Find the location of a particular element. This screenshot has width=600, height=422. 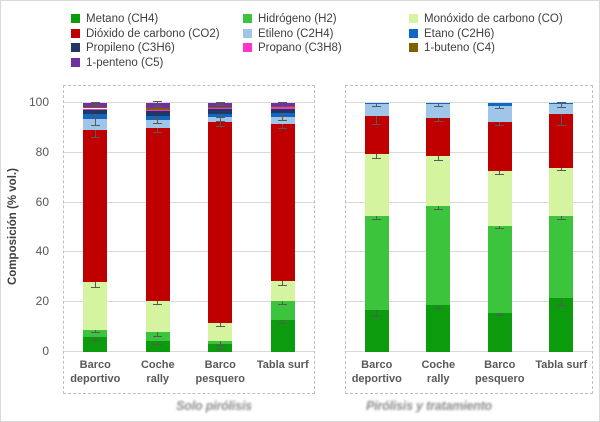

legend-swatch-buteno-icon is located at coordinates (413, 47).